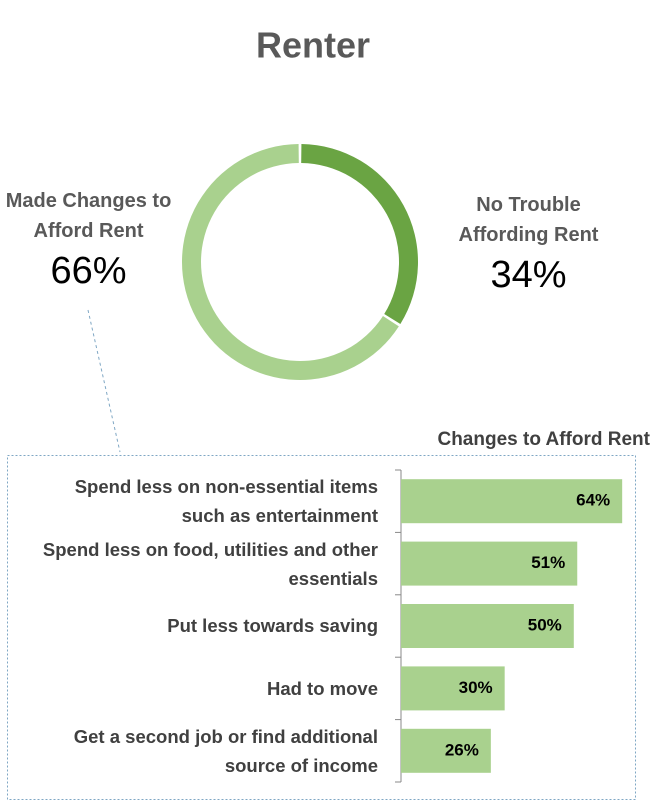 Image resolution: width=653 pixels, height=806 pixels. Describe the element at coordinates (462, 749) in the screenshot. I see `bar-value-label: 26%` at that location.